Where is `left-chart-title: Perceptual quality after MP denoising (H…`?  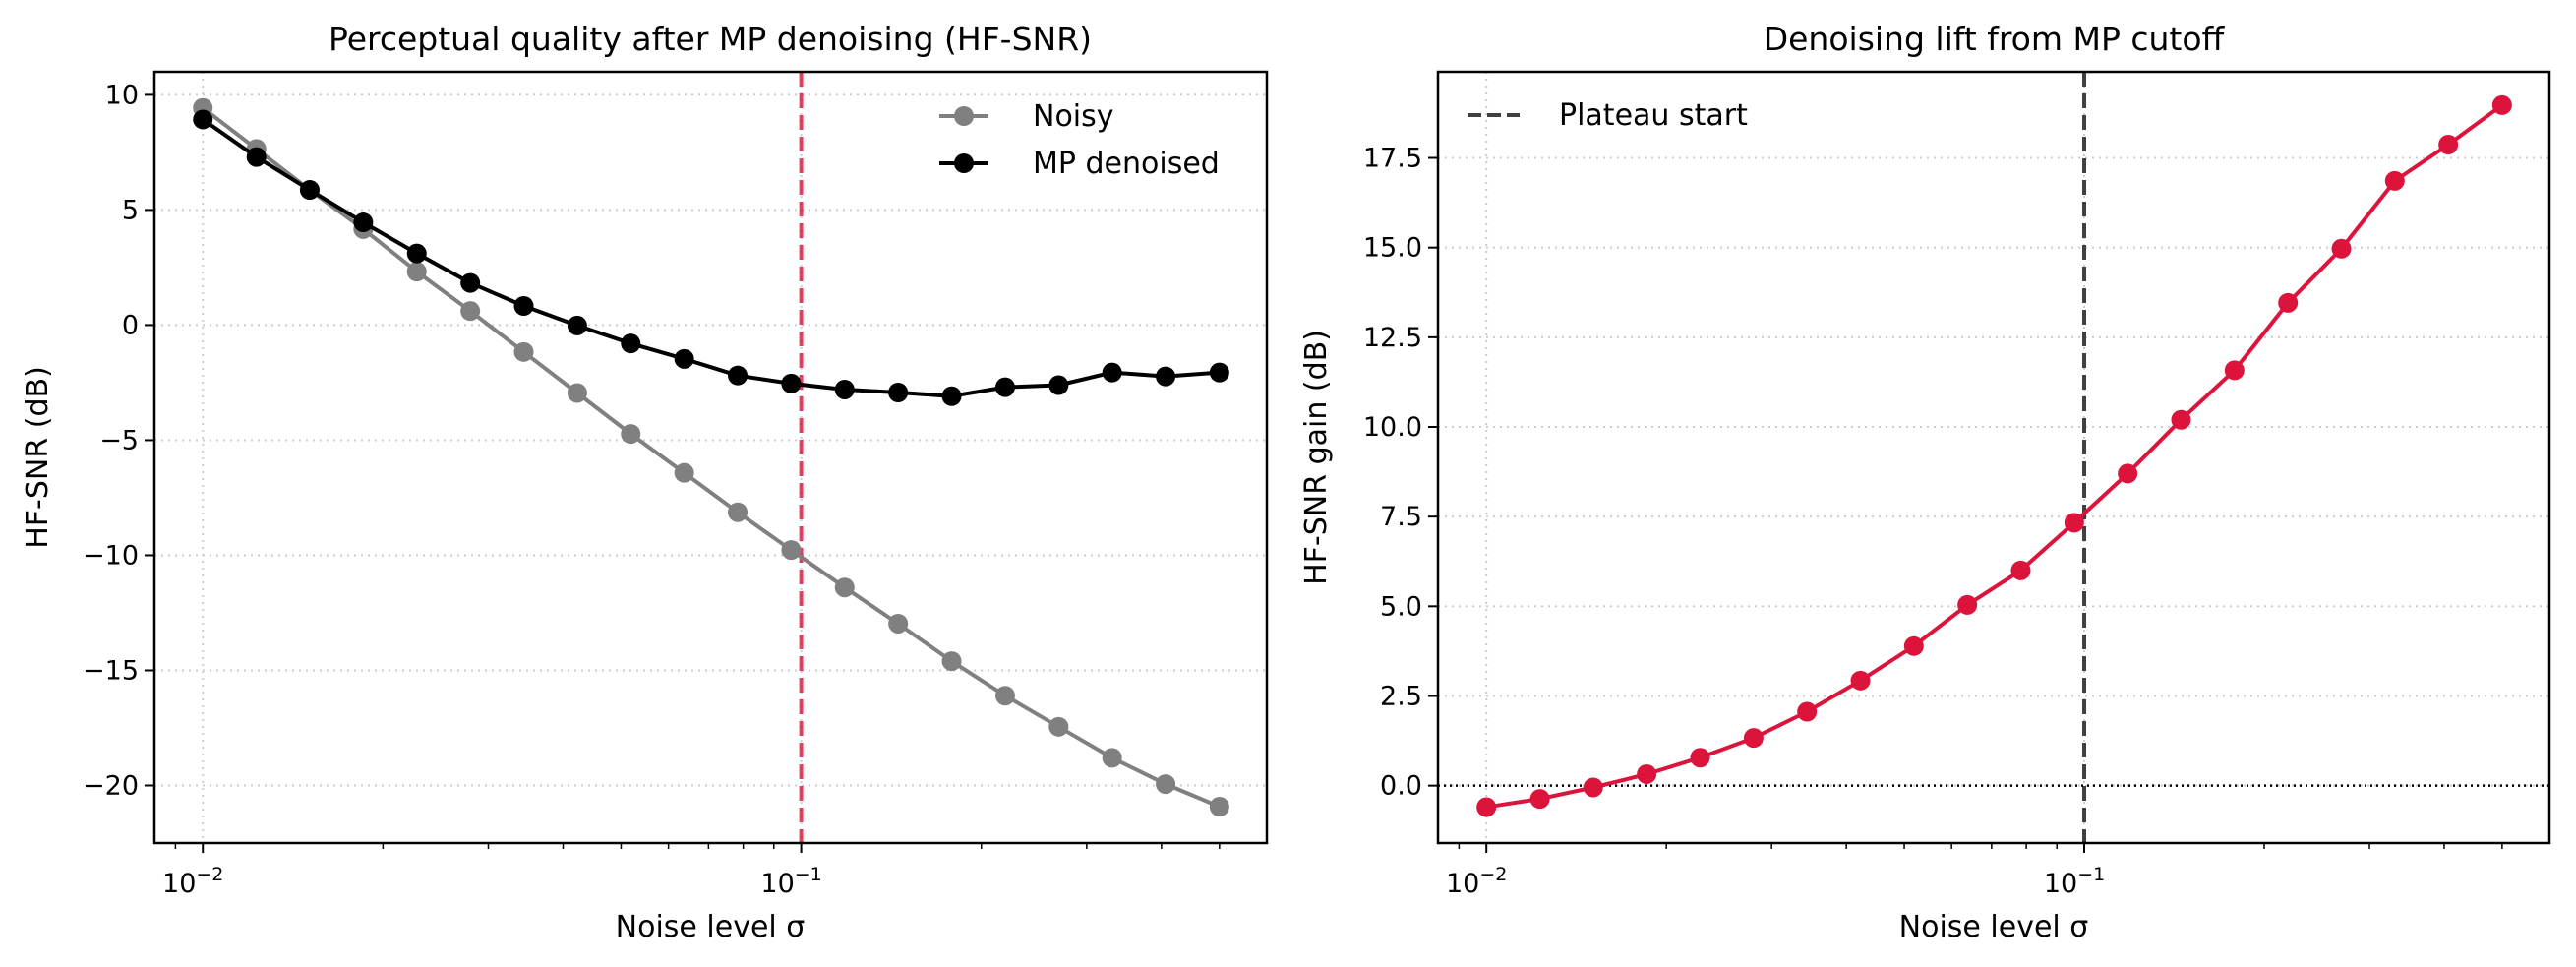
left-chart-title: Perceptual quality after MP denoising (H… is located at coordinates (710, 39).